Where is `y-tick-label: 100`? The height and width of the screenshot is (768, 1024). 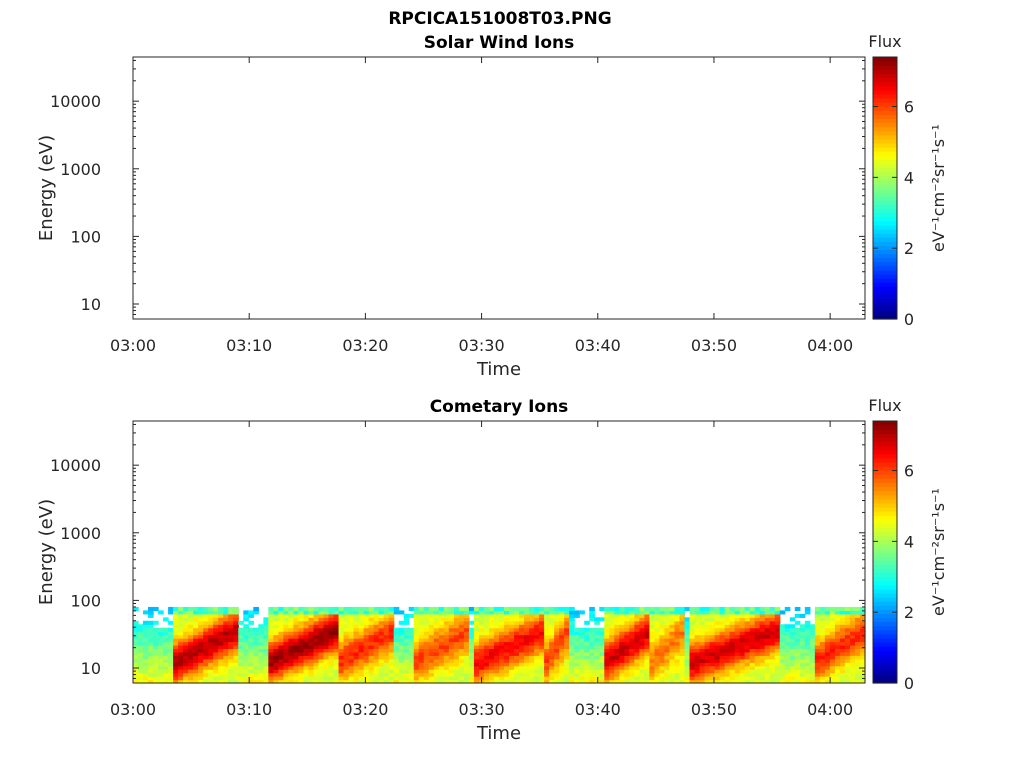
y-tick-label: 100 is located at coordinates (85, 600).